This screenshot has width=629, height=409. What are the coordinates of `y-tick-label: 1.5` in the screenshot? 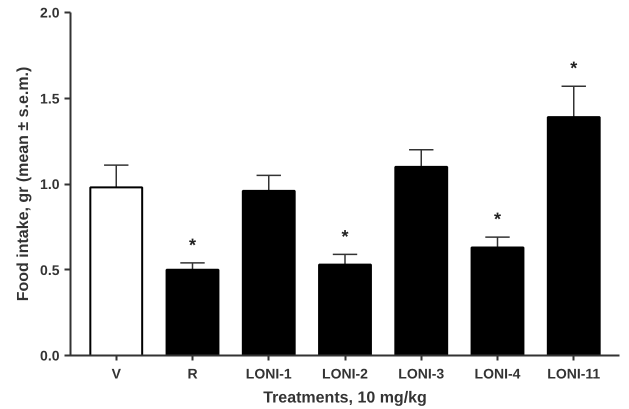 It's located at (50, 98).